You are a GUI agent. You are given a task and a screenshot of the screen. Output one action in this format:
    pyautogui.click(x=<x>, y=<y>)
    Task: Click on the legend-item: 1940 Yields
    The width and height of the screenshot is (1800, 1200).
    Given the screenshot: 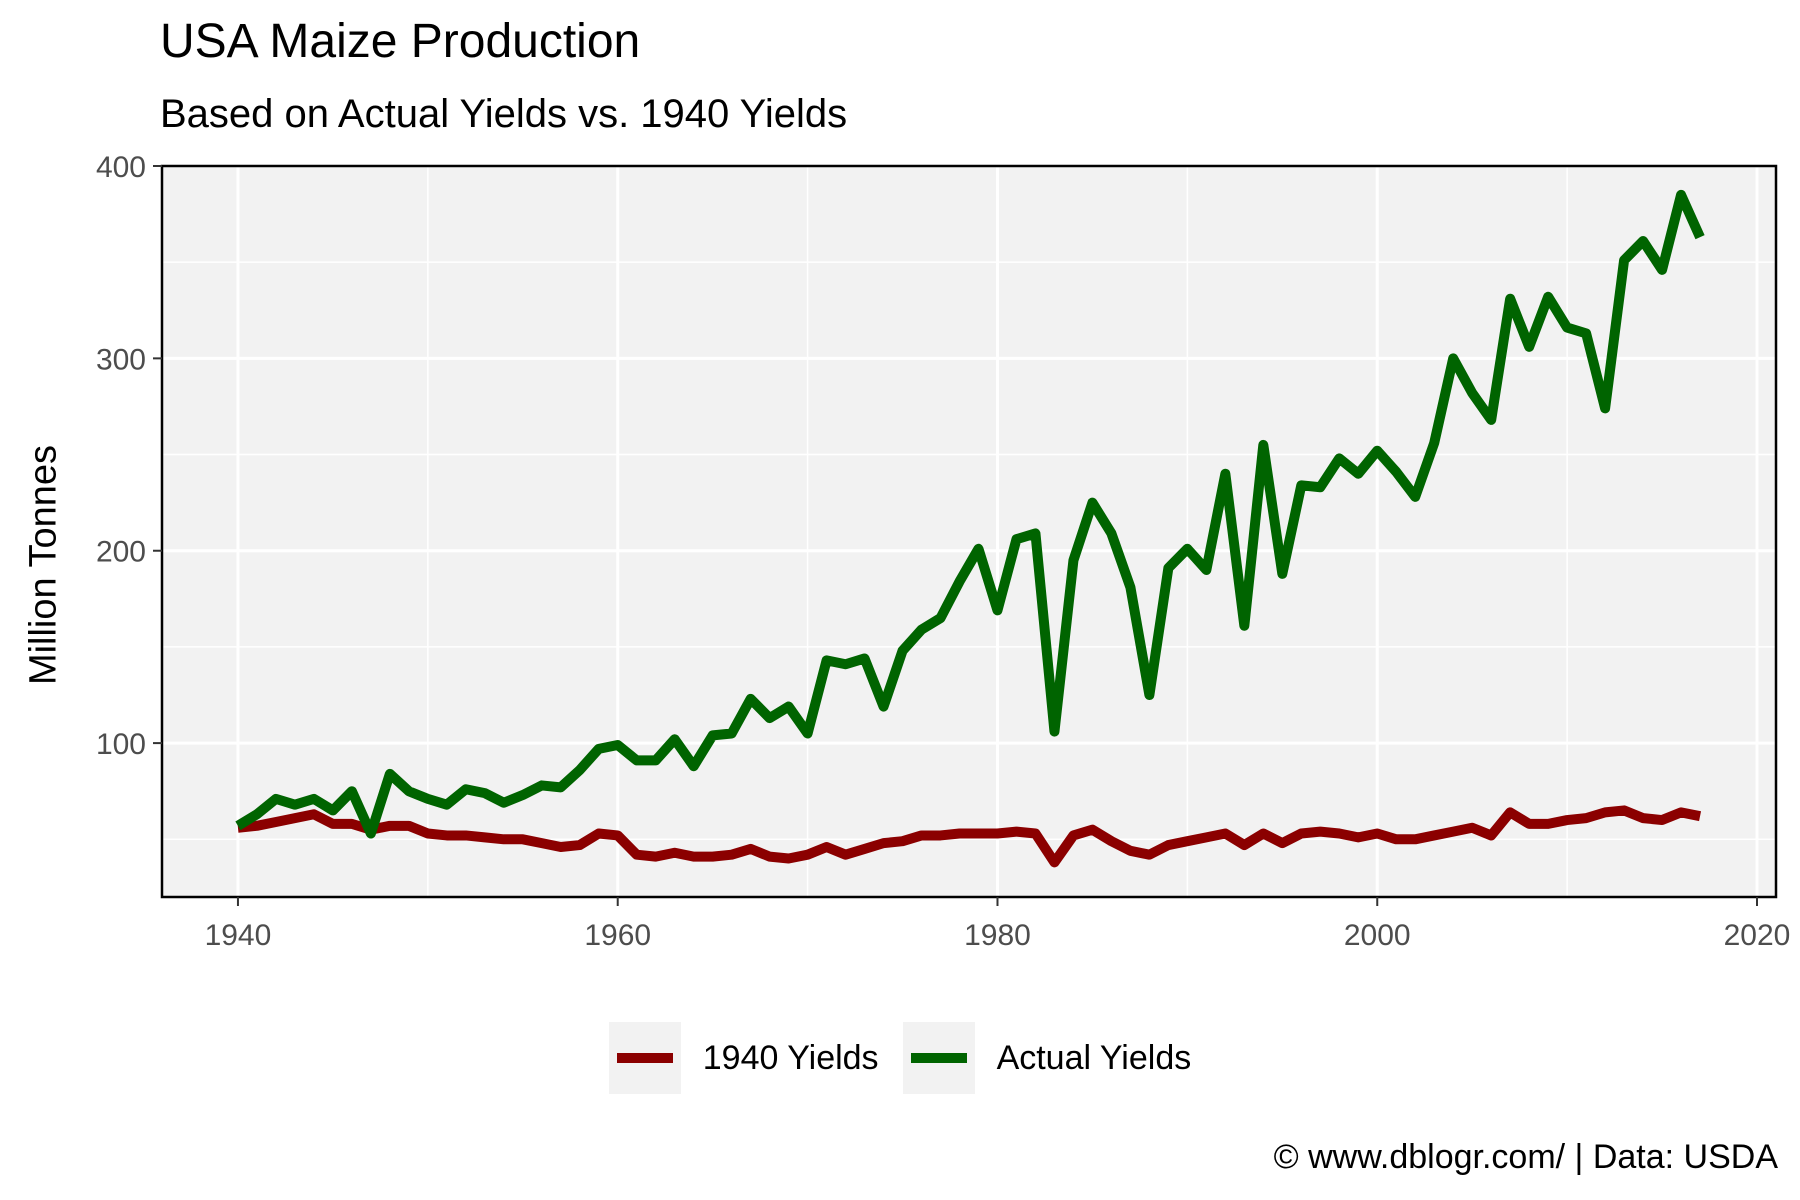 What is the action you would take?
    pyautogui.click(x=743, y=1058)
    